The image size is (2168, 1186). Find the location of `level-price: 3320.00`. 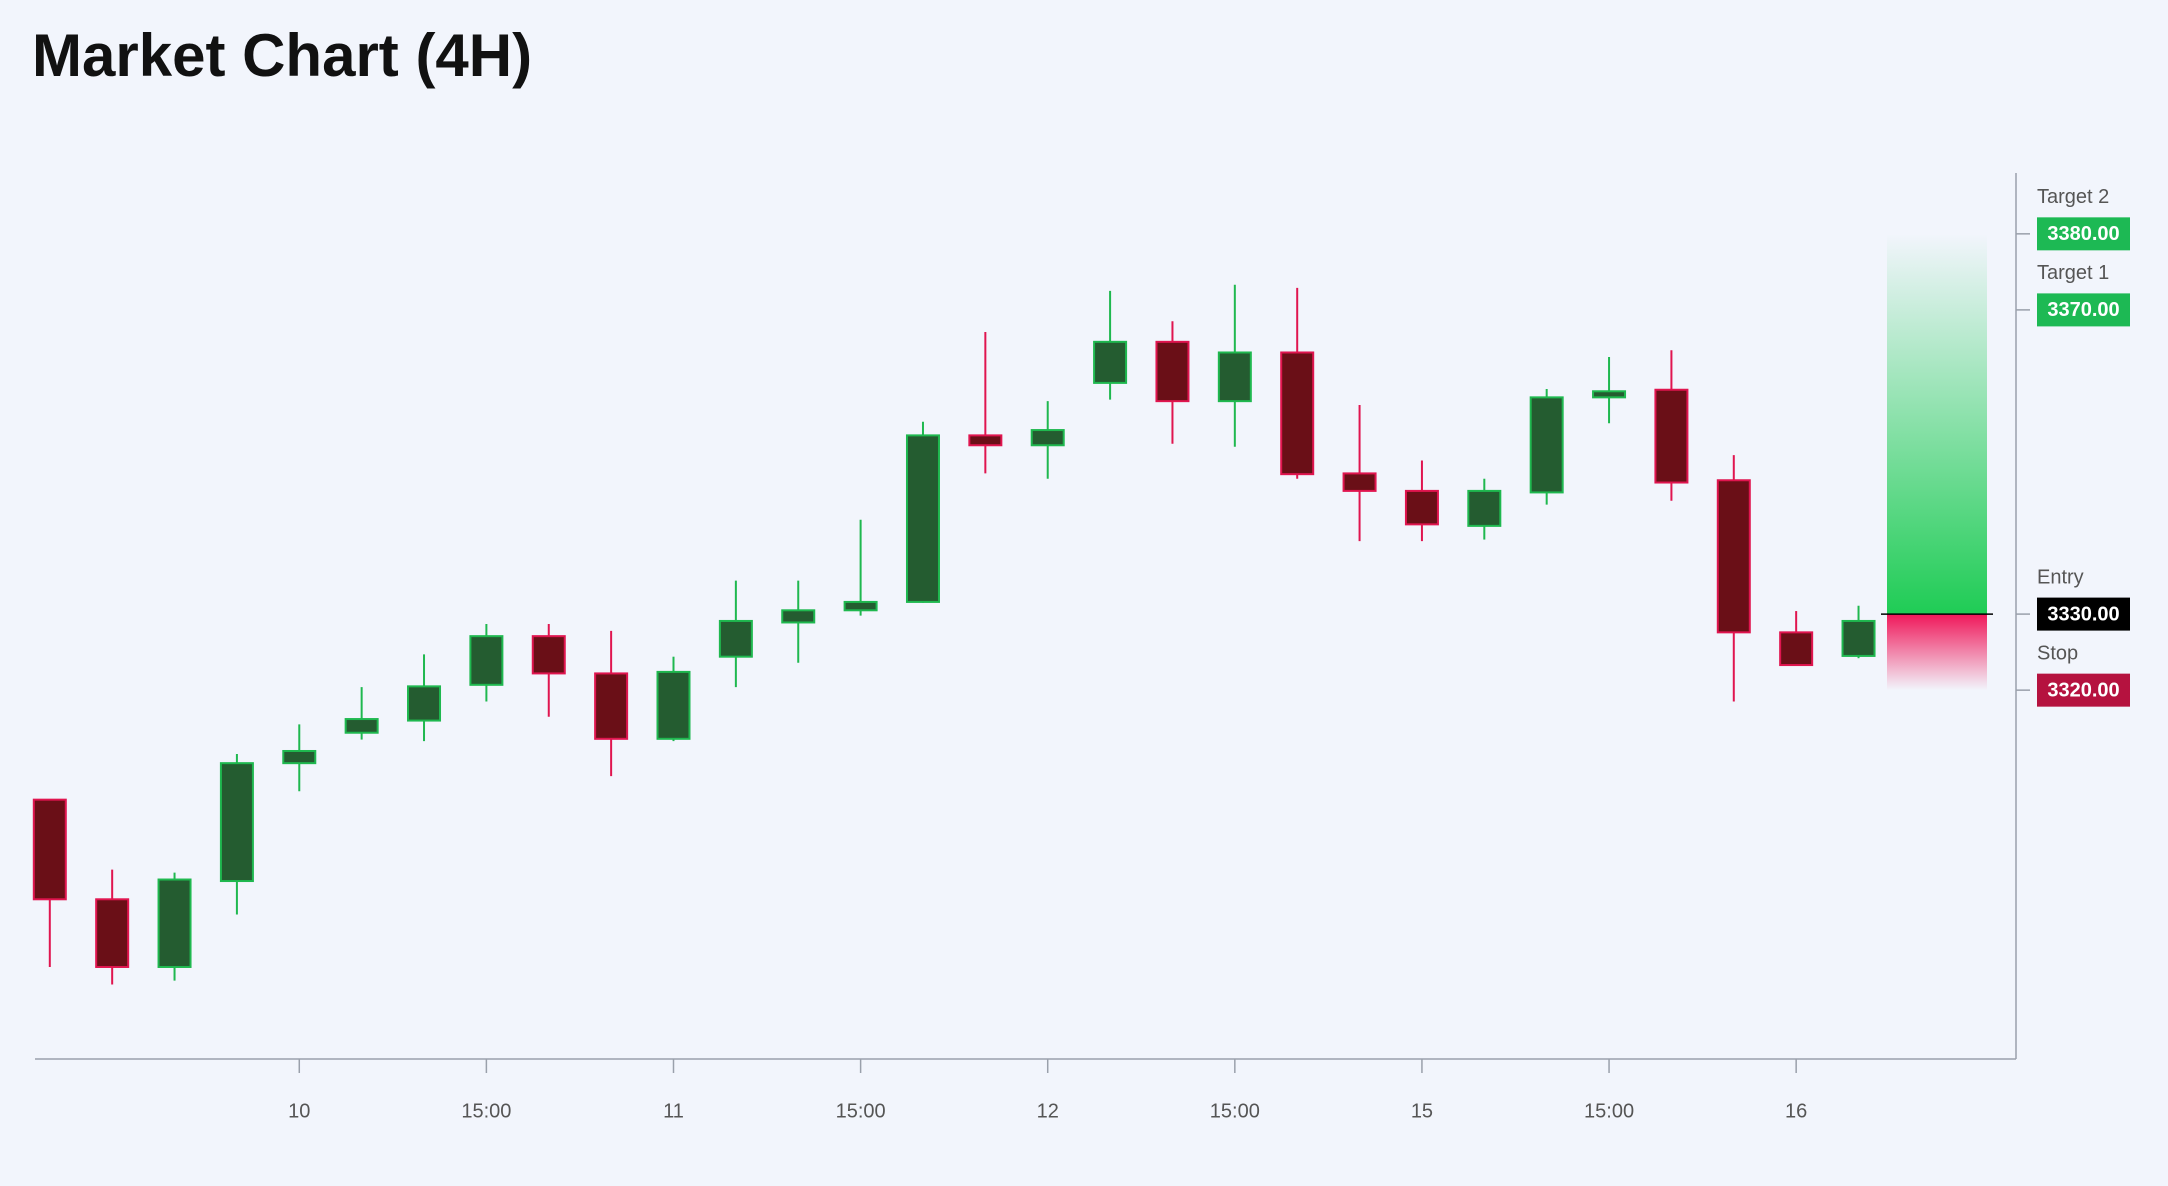

level-price: 3320.00 is located at coordinates (2083, 690).